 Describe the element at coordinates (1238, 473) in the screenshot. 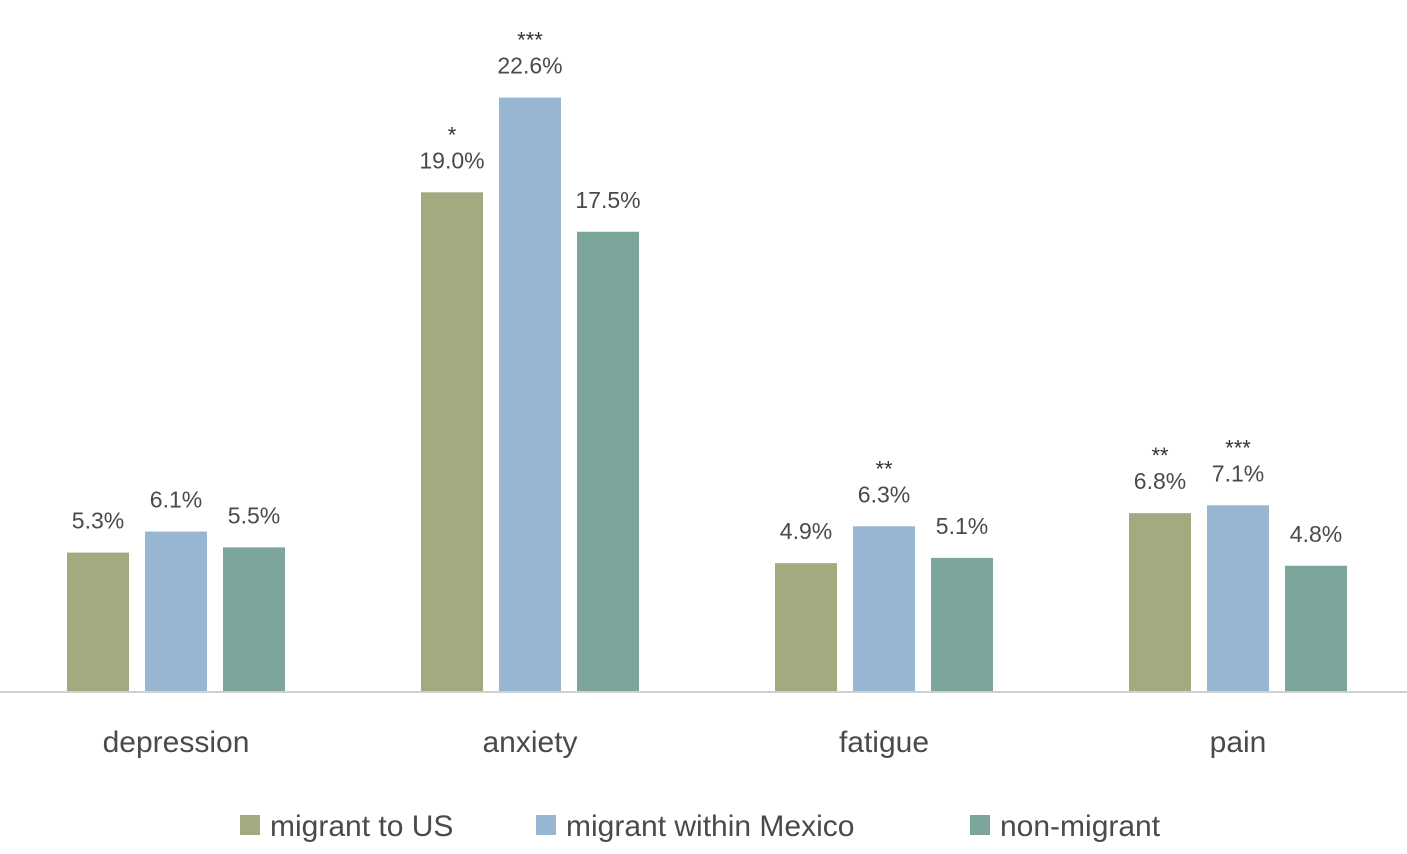

I see `data-label-pain-1: 7.1%` at that location.